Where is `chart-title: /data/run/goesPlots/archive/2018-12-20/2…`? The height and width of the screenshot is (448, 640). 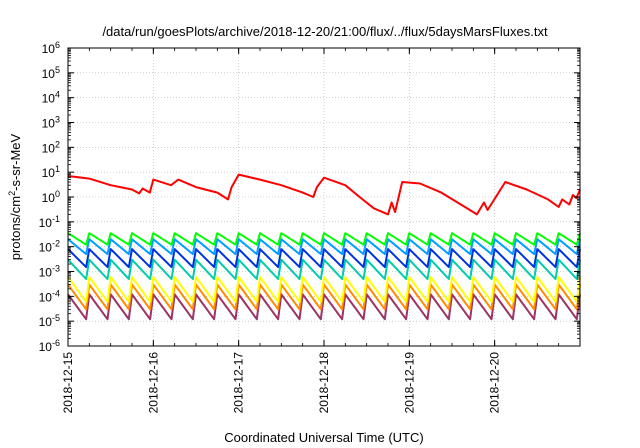
chart-title: /data/run/goesPlots/archive/2018-12-20/2… is located at coordinates (325, 31).